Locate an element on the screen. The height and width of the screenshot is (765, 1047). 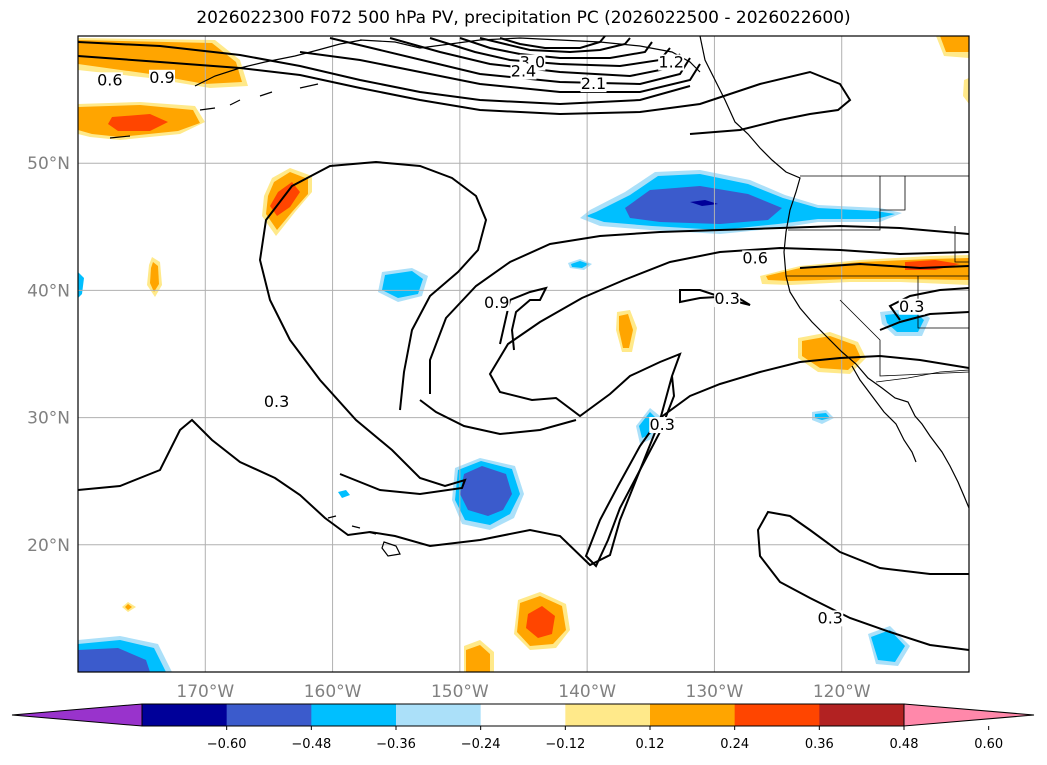
lon-tick-label: 140°W is located at coordinates (587, 692).